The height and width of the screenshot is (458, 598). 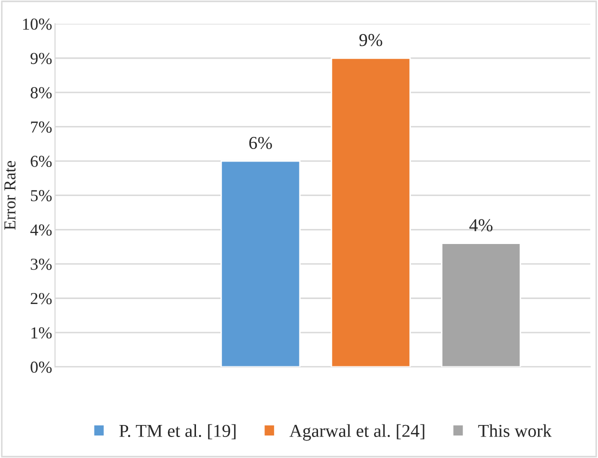 I want to click on y-tick-label: 1%, so click(x=41, y=333).